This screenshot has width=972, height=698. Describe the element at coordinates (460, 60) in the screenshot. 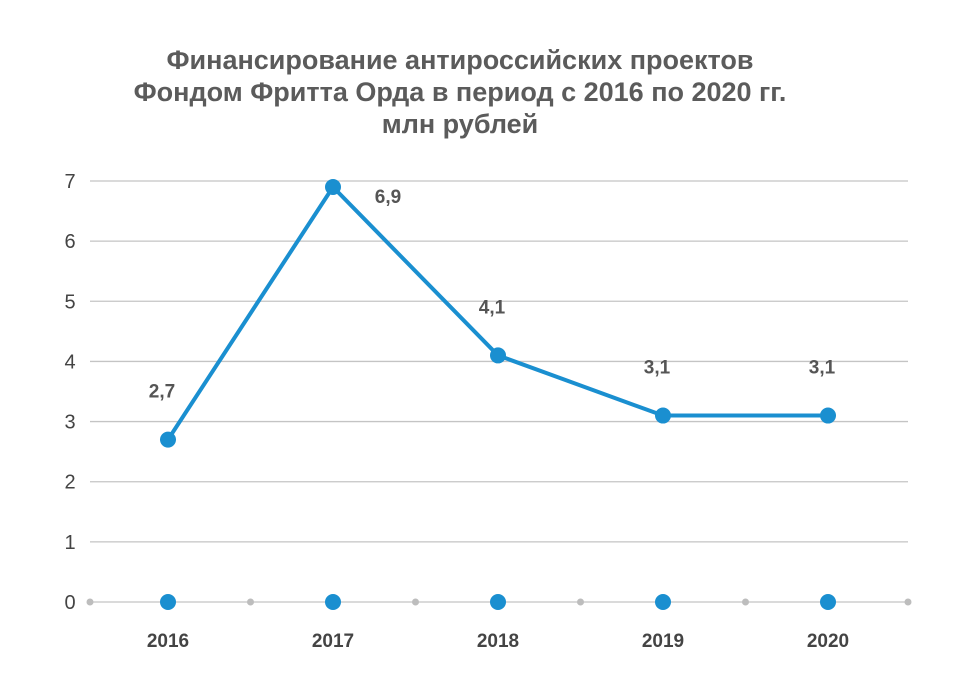

I see `chart-title-line-1: Финансирование антироссийских проектов` at that location.